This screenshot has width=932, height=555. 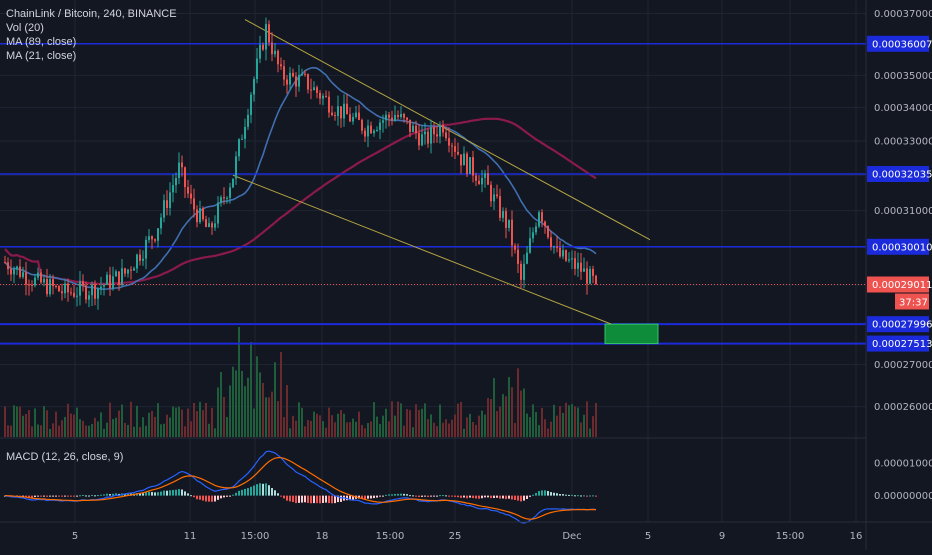 What do you see at coordinates (91, 14) in the screenshot?
I see `symbol-title: ChainLink / Bitcoin, 240, BINANCE` at bounding box center [91, 14].